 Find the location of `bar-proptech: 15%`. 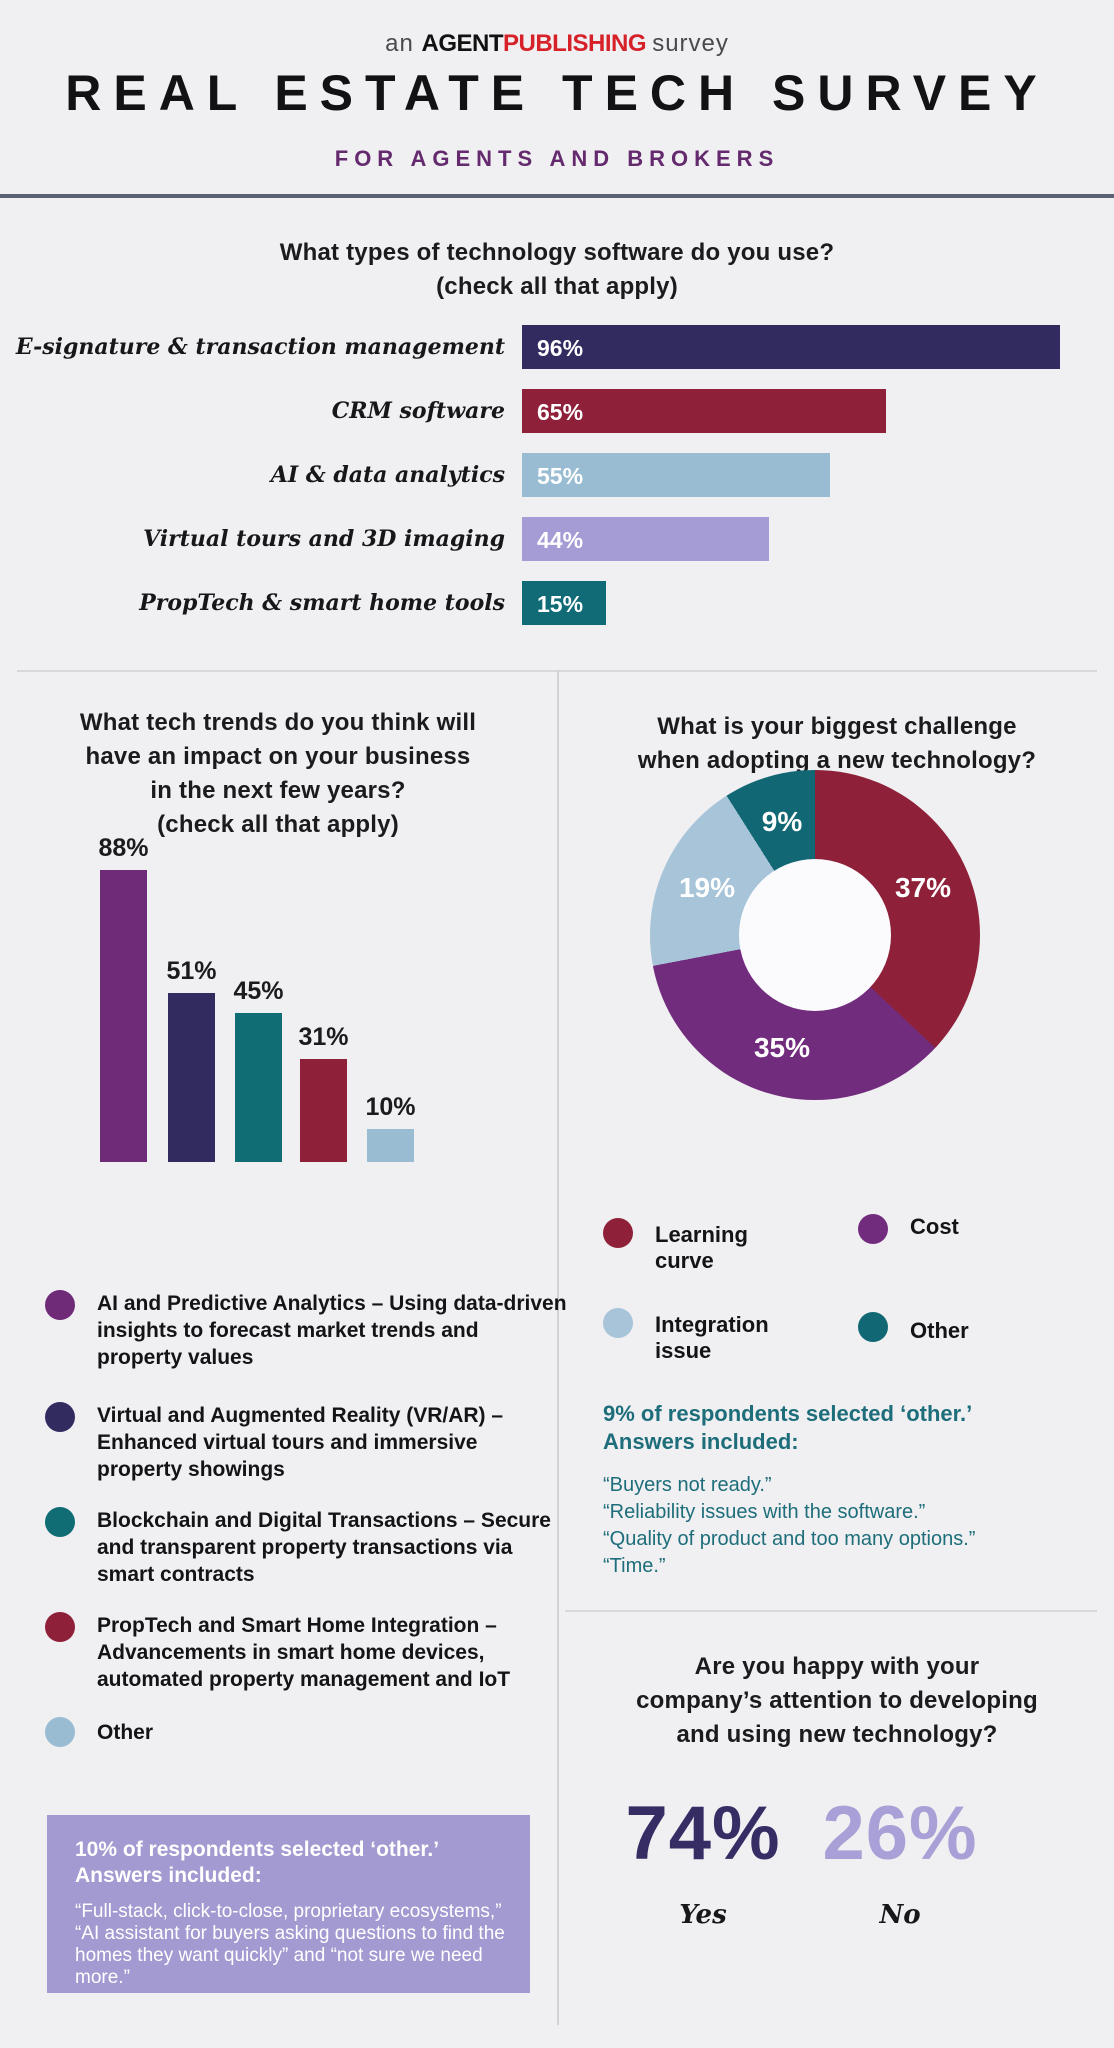

bar-proptech: 15% is located at coordinates (564, 603).